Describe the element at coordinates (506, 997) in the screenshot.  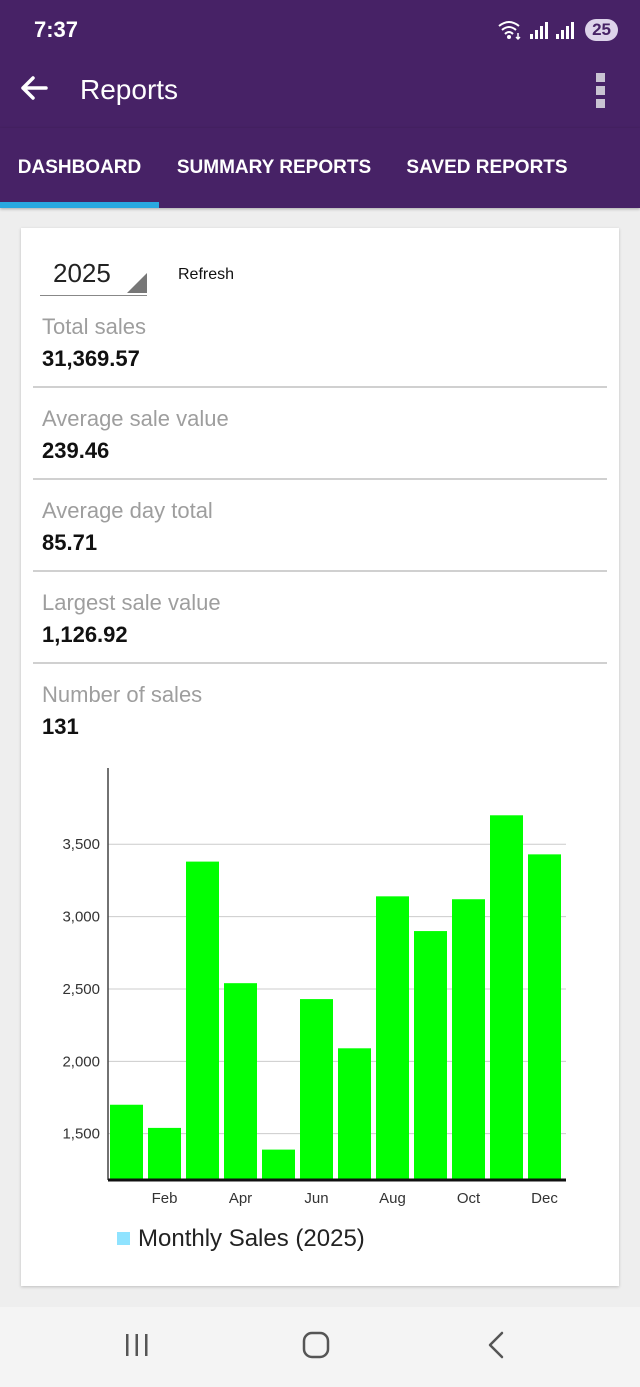
I see `bar-nov` at that location.